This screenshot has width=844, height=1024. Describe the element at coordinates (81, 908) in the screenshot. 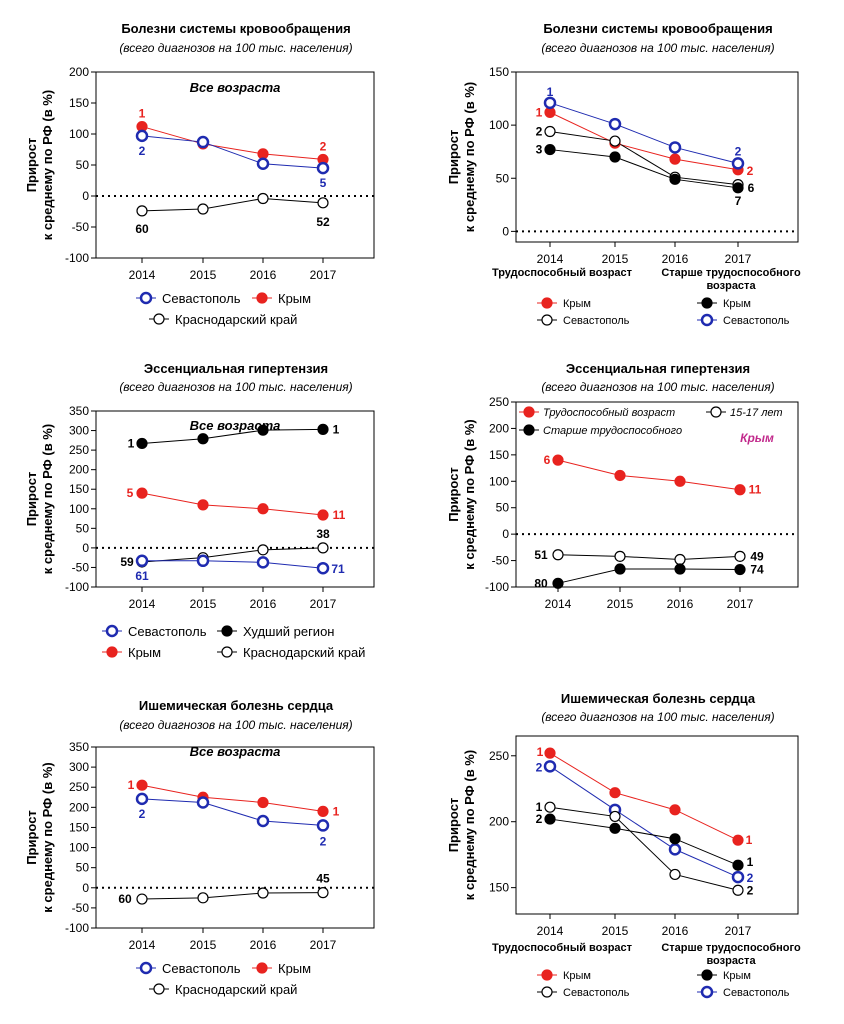

I see `y-tick-label: -50` at that location.